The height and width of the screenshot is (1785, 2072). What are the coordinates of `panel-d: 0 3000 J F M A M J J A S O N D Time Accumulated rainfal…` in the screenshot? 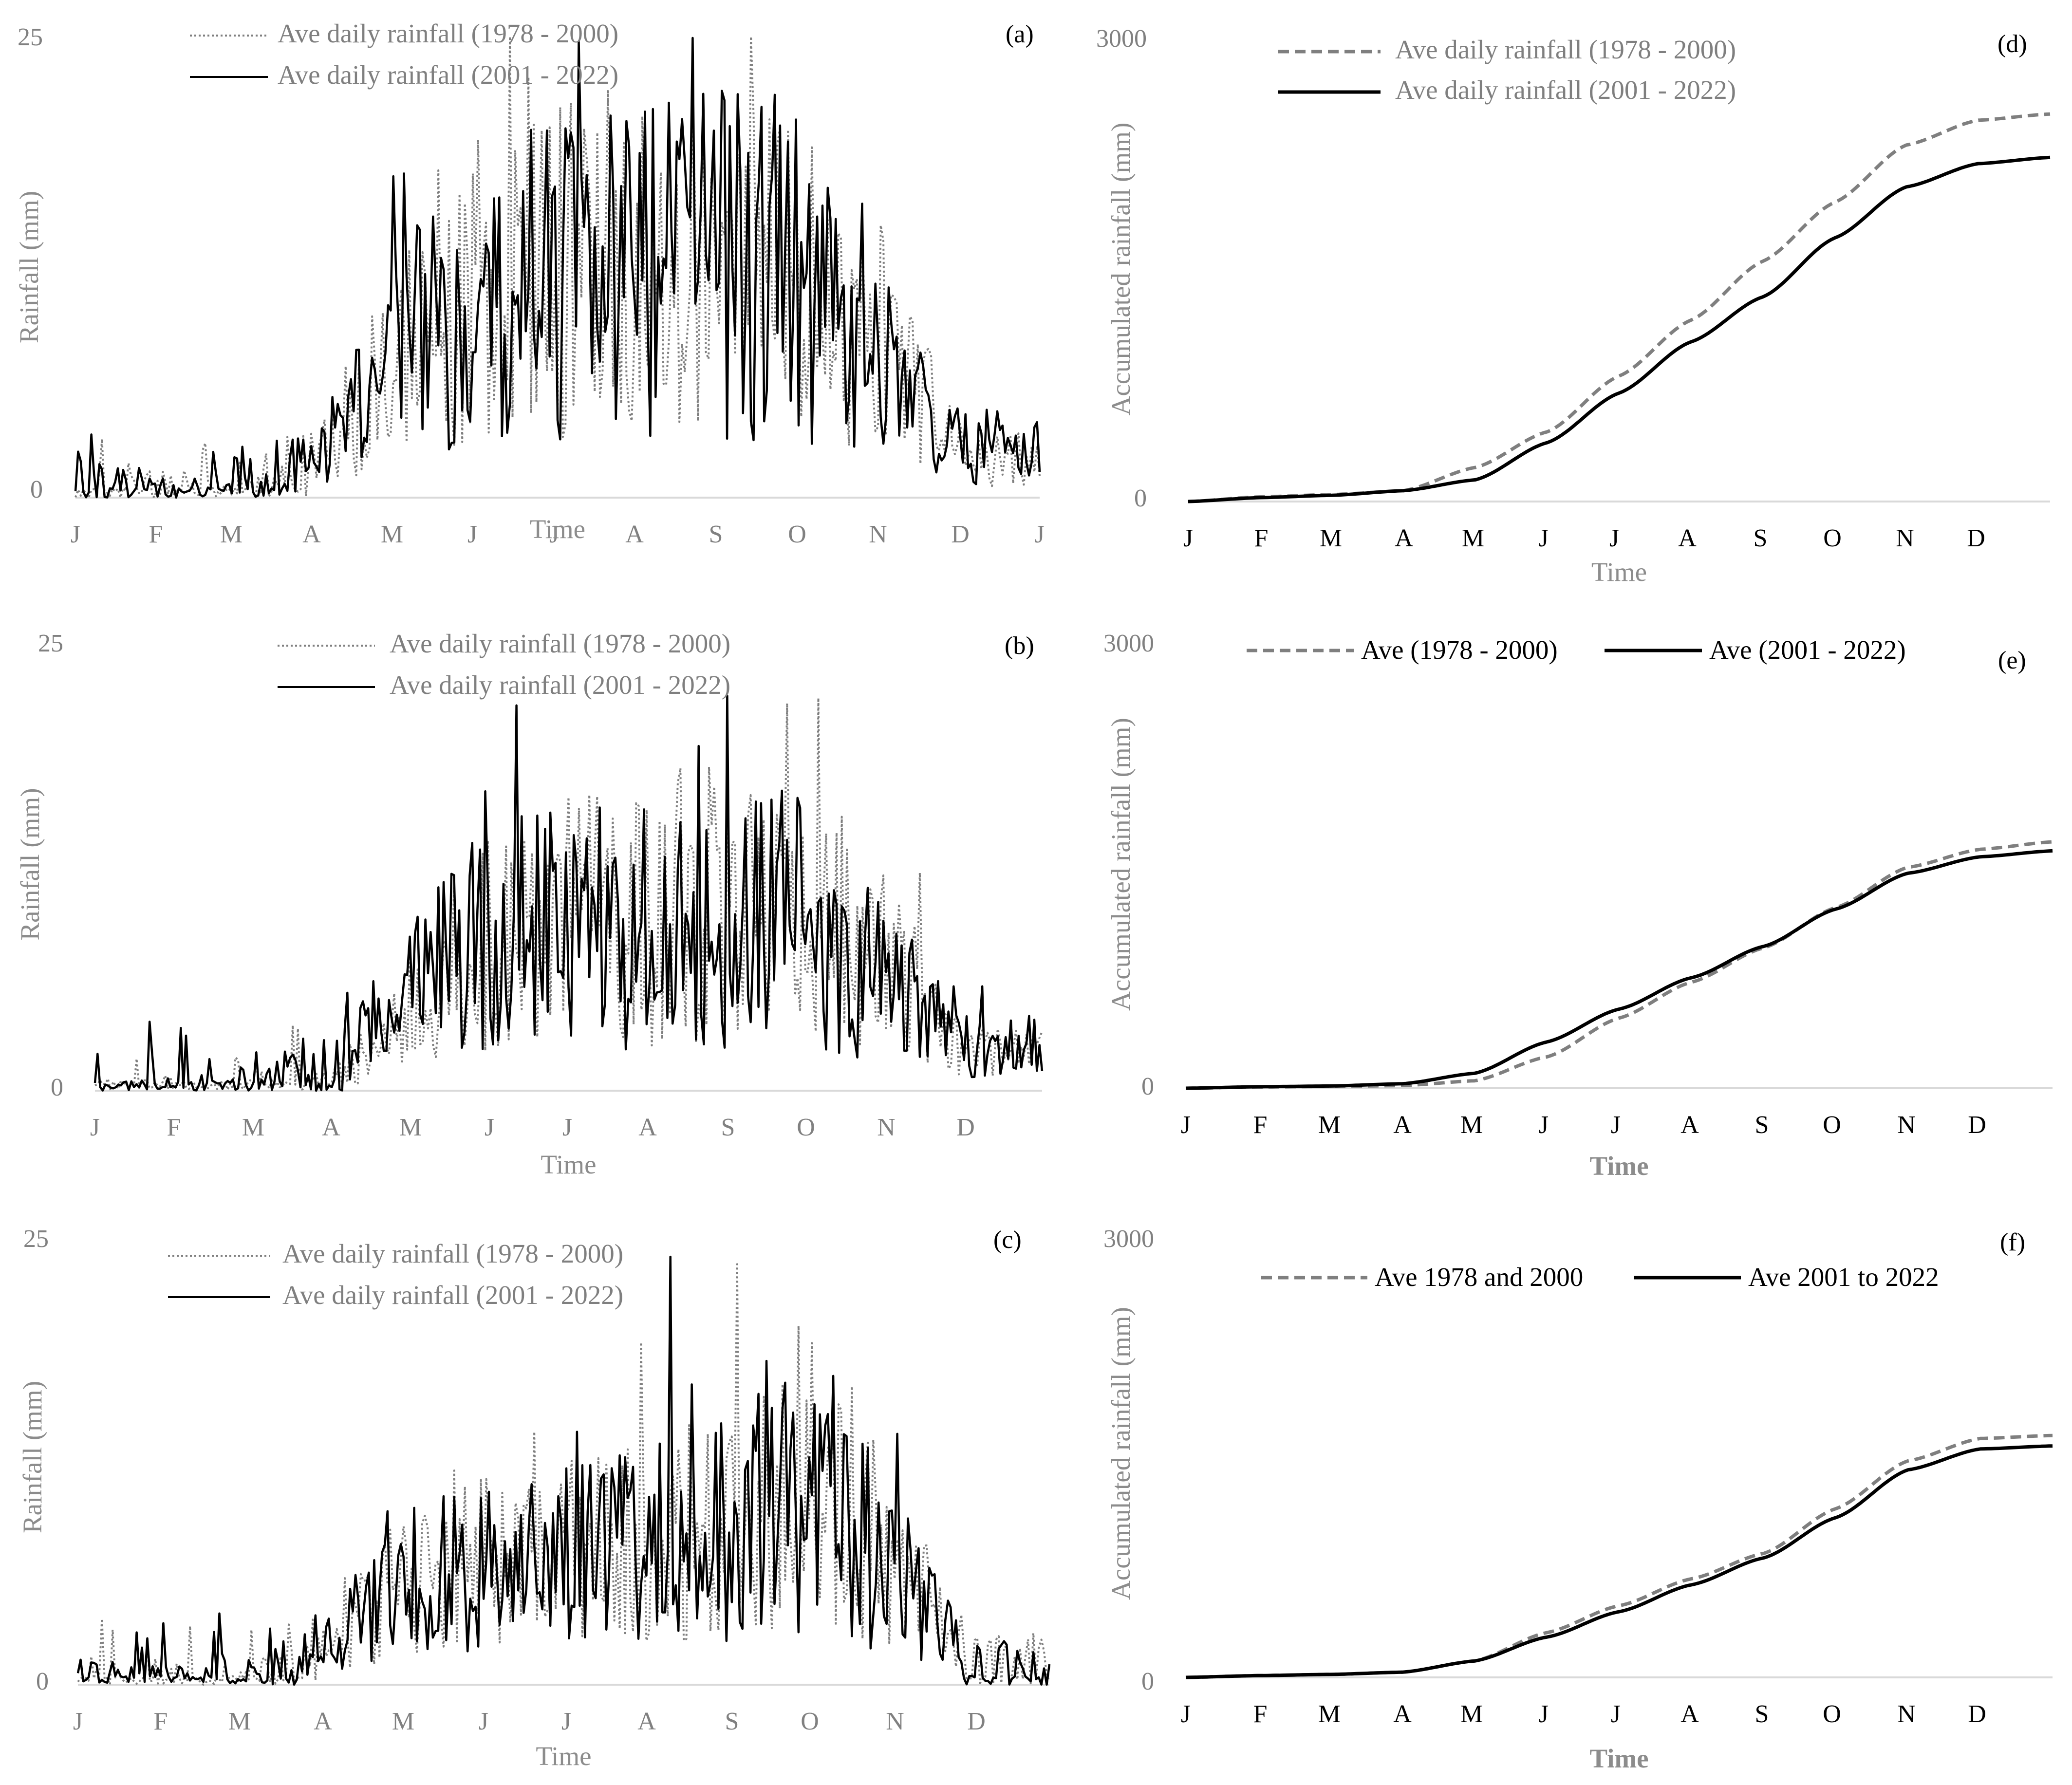 It's located at (1573, 306).